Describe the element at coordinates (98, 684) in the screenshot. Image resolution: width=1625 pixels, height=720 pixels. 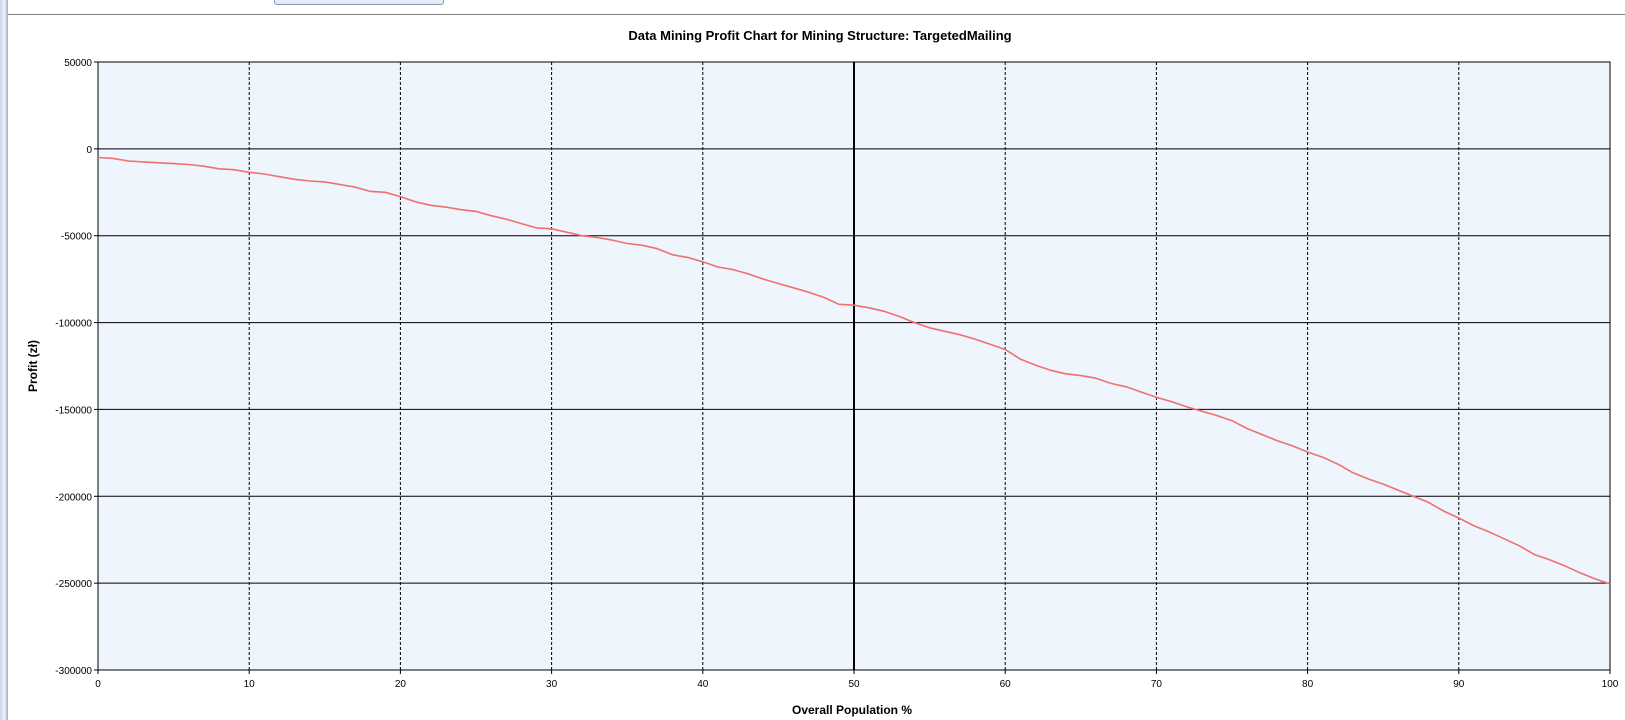
I see `x-tick-label: 0` at that location.